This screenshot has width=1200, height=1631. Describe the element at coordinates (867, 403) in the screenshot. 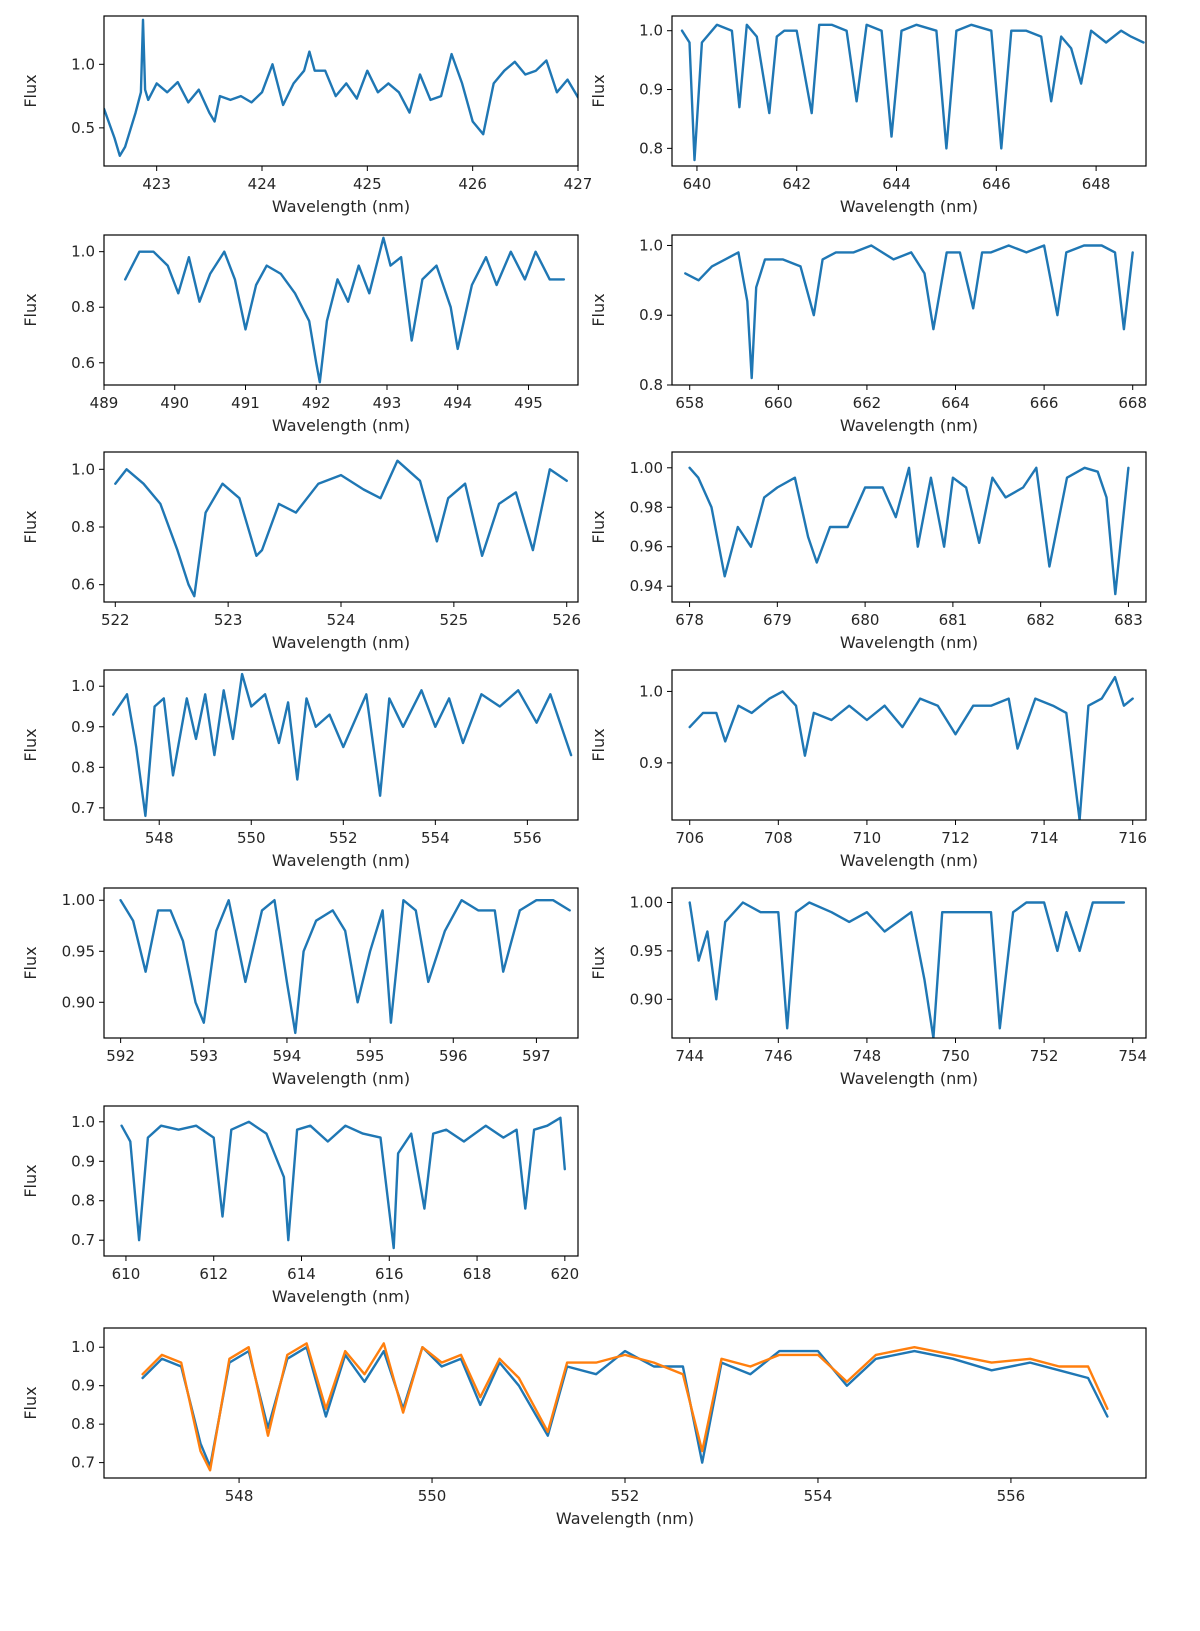

I see `x-tick-label: 662` at that location.